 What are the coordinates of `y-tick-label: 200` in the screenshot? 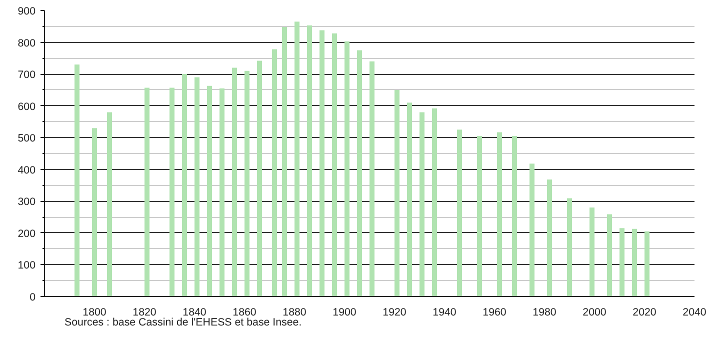 It's located at (27, 234).